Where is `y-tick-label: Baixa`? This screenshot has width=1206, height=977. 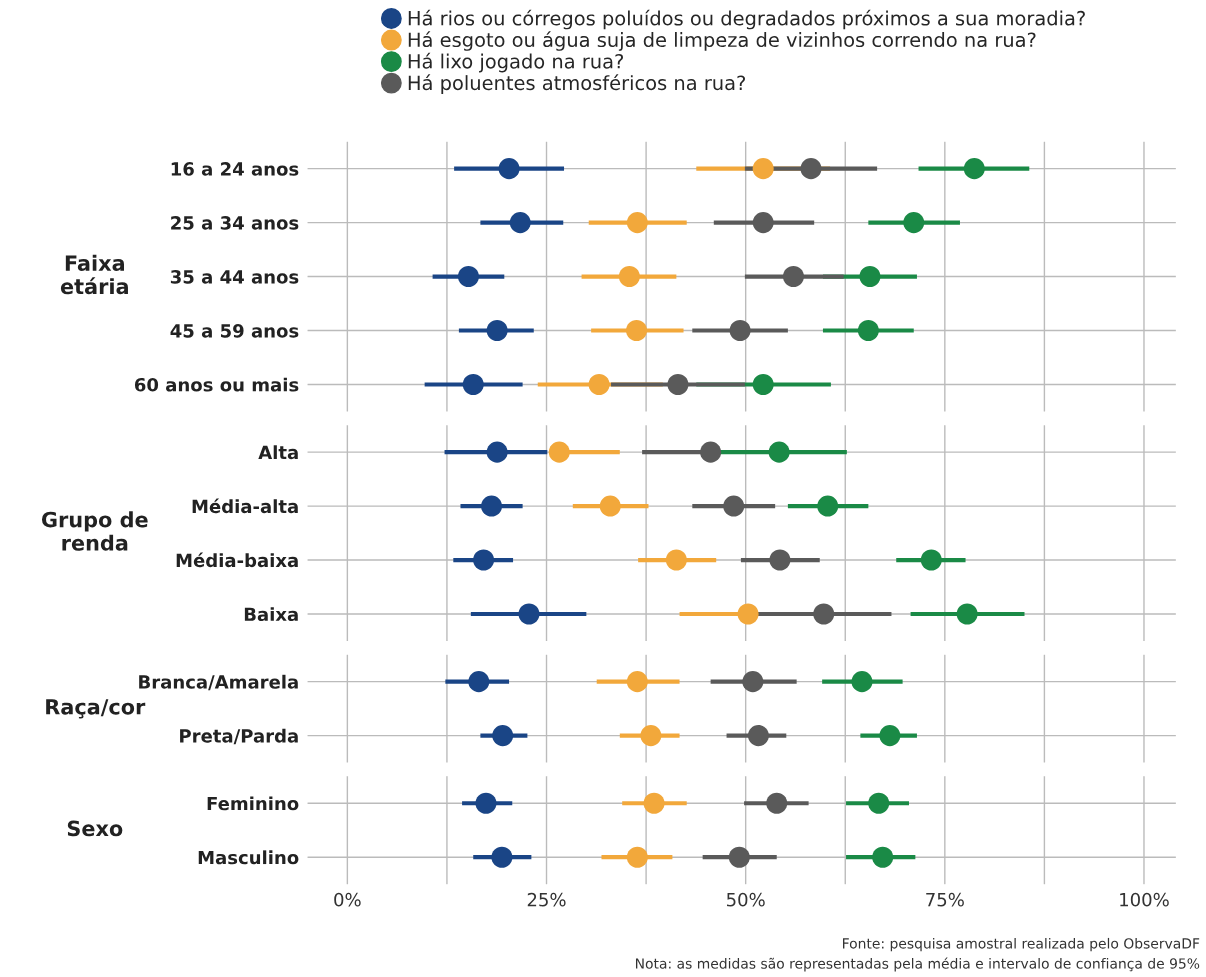
y-tick-label: Baixa is located at coordinates (271, 614).